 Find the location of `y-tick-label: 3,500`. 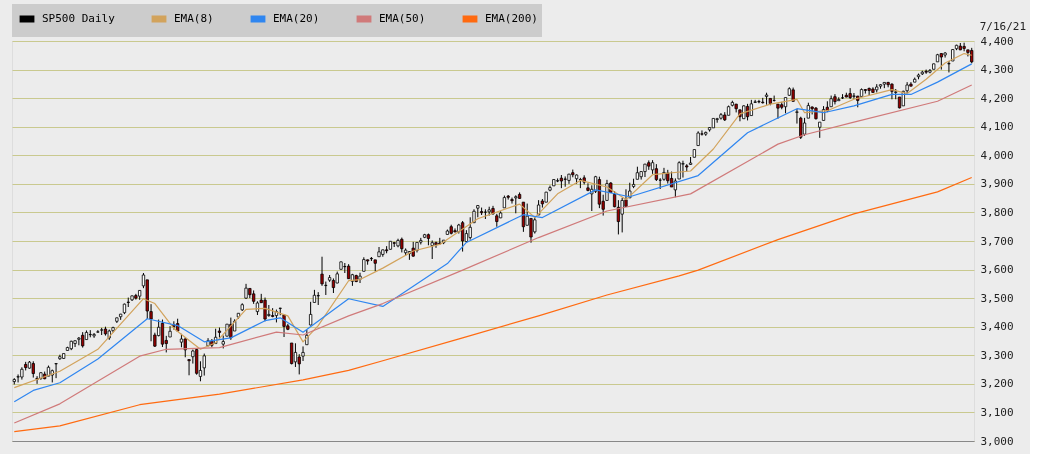

y-tick-label: 3,500 is located at coordinates (997, 298).